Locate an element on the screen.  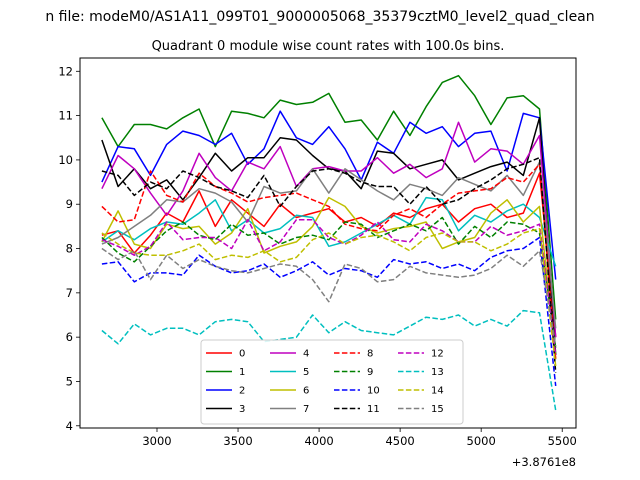
legend-label-3: 3 is located at coordinates (242, 409).